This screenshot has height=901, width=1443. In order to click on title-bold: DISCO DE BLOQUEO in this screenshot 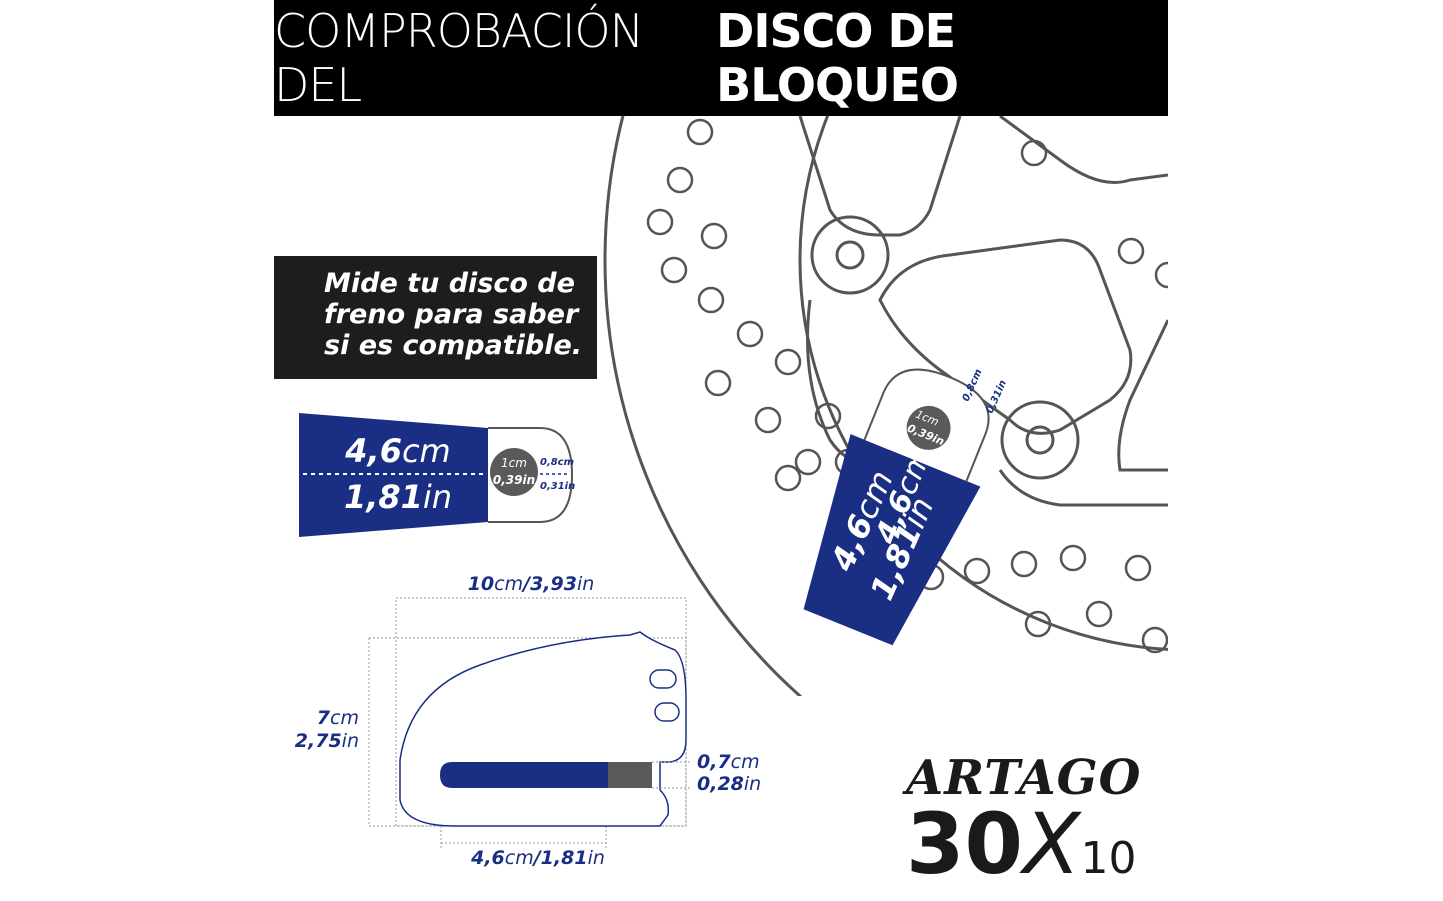, I will do `click(837, 58)`.